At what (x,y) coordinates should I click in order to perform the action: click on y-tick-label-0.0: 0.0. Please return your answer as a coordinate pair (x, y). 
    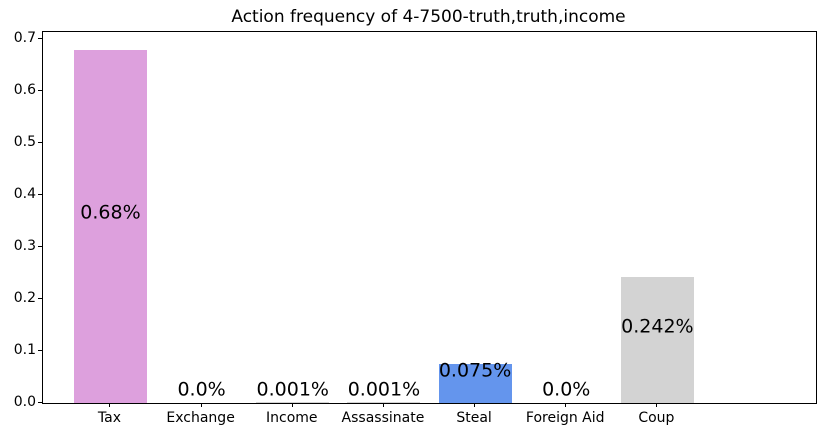
    Looking at the image, I should click on (24, 402).